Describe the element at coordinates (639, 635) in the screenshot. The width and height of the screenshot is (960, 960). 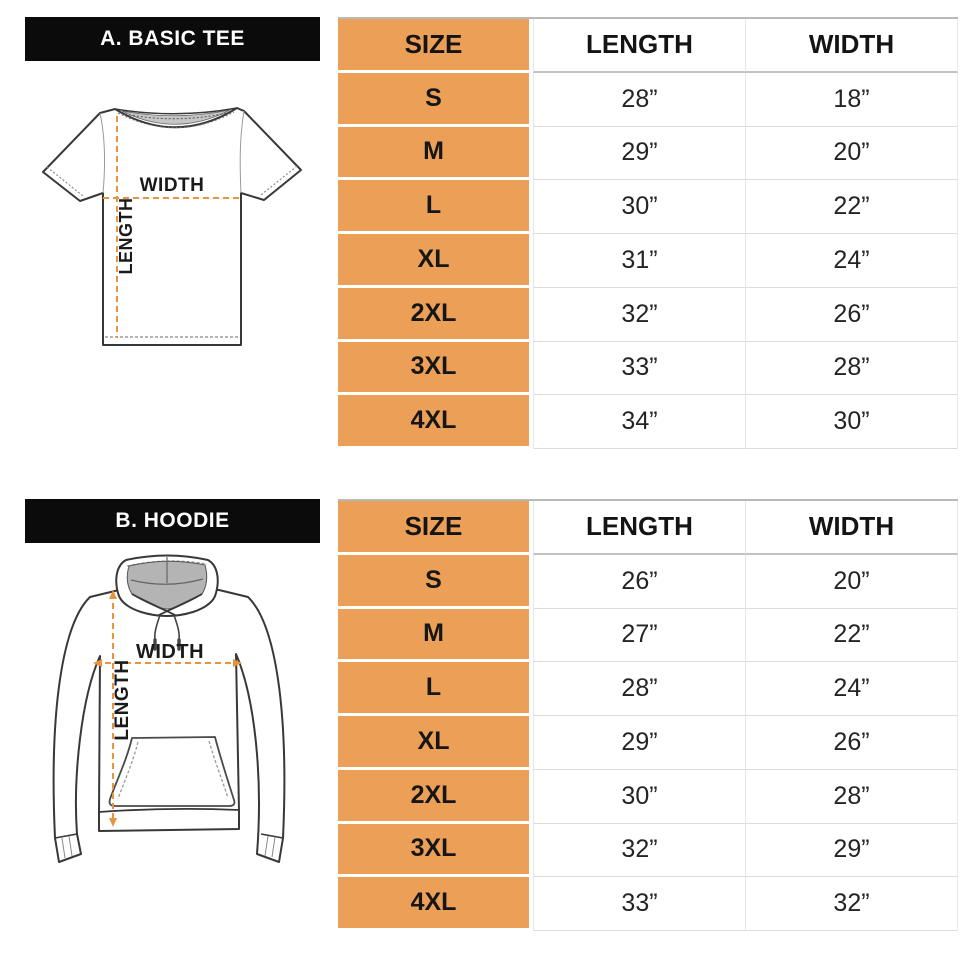
I see `length-cell: 27”` at that location.